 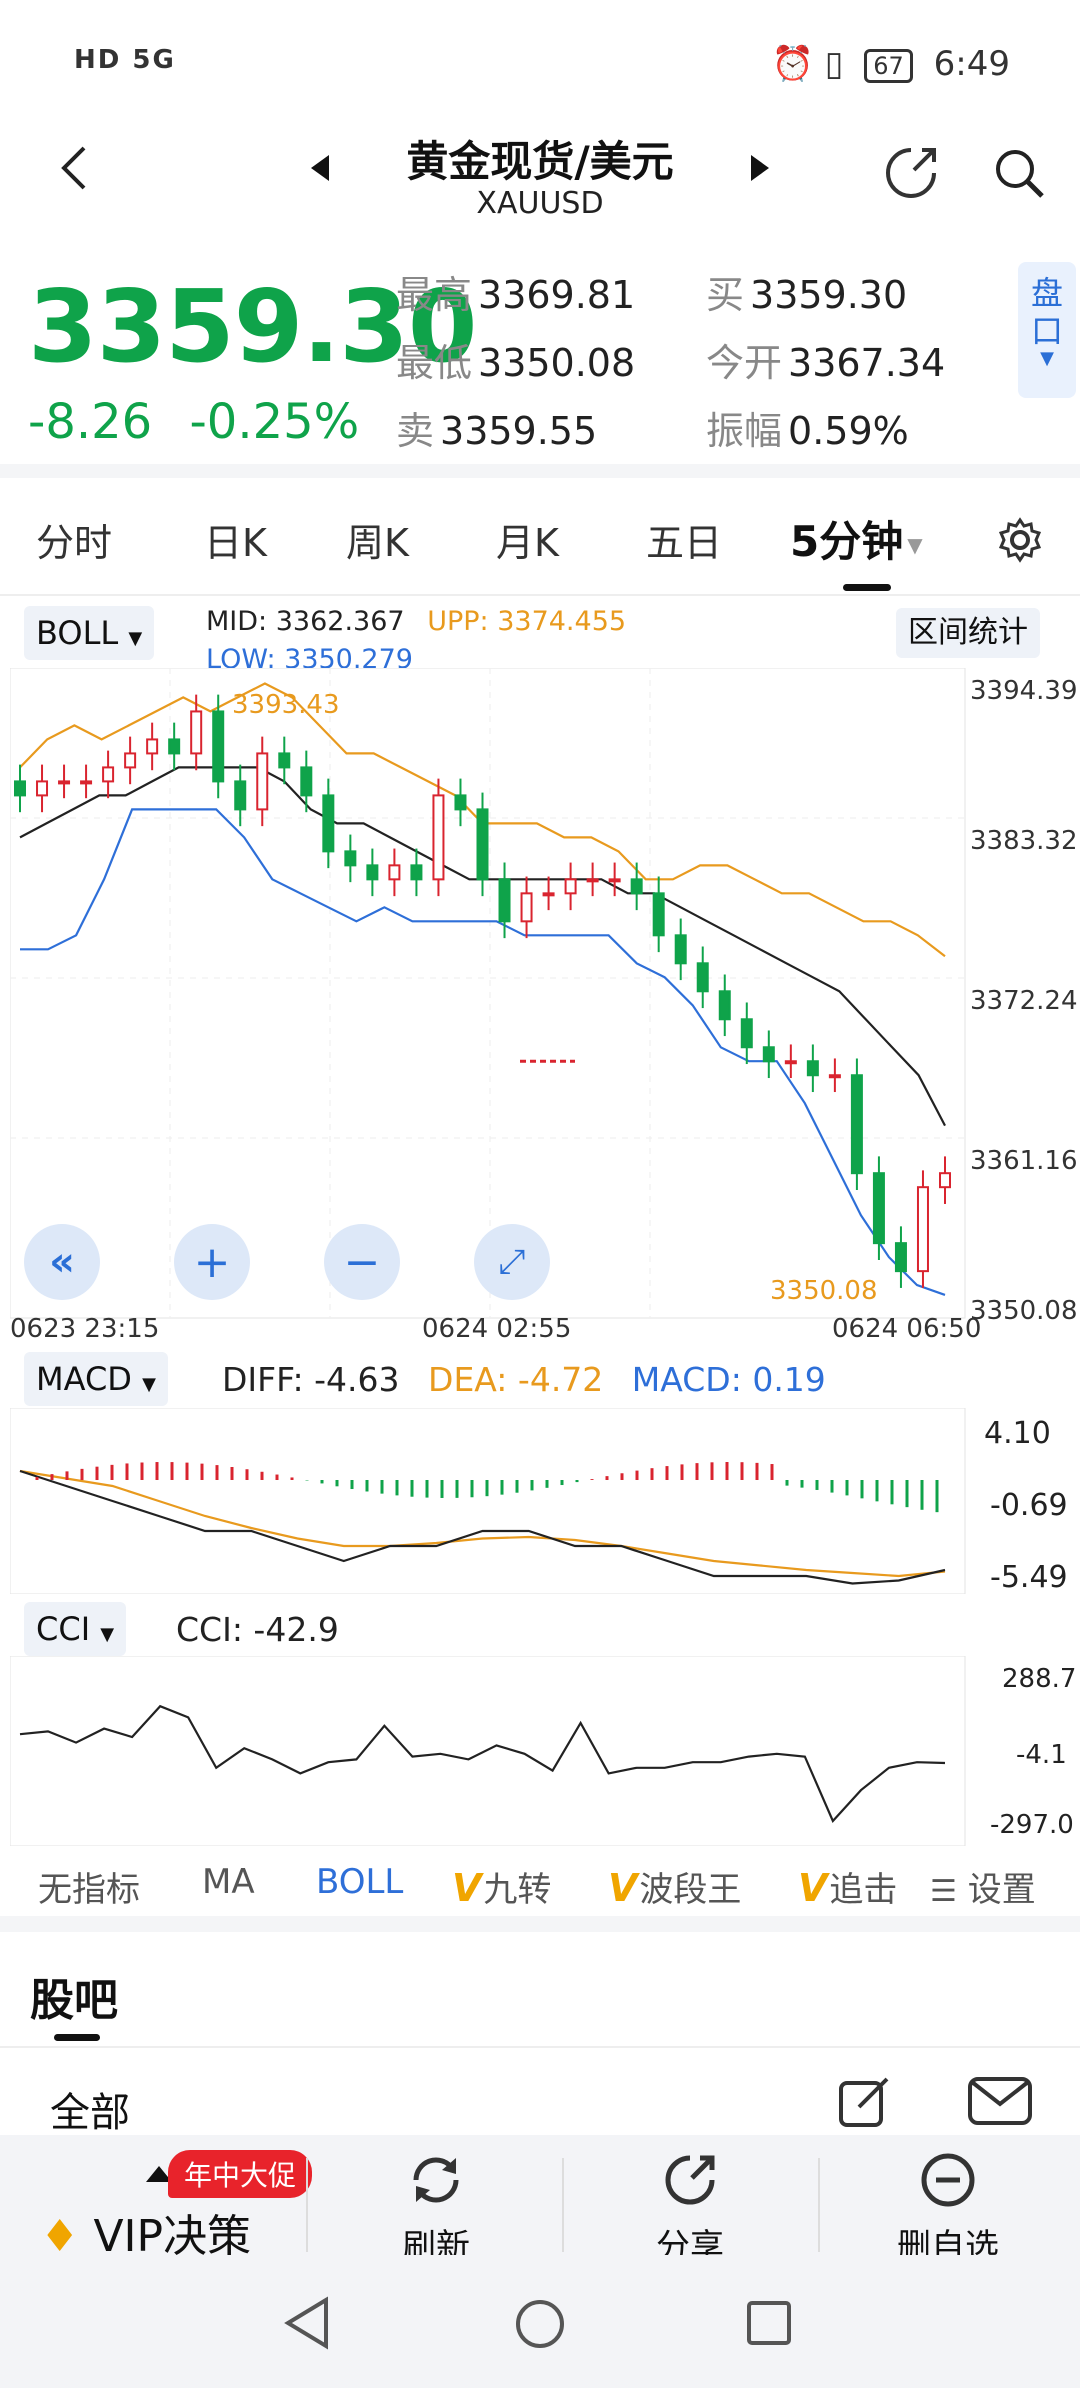 What do you see at coordinates (1024, 1161) in the screenshot?
I see `y-tick: 3361.16` at bounding box center [1024, 1161].